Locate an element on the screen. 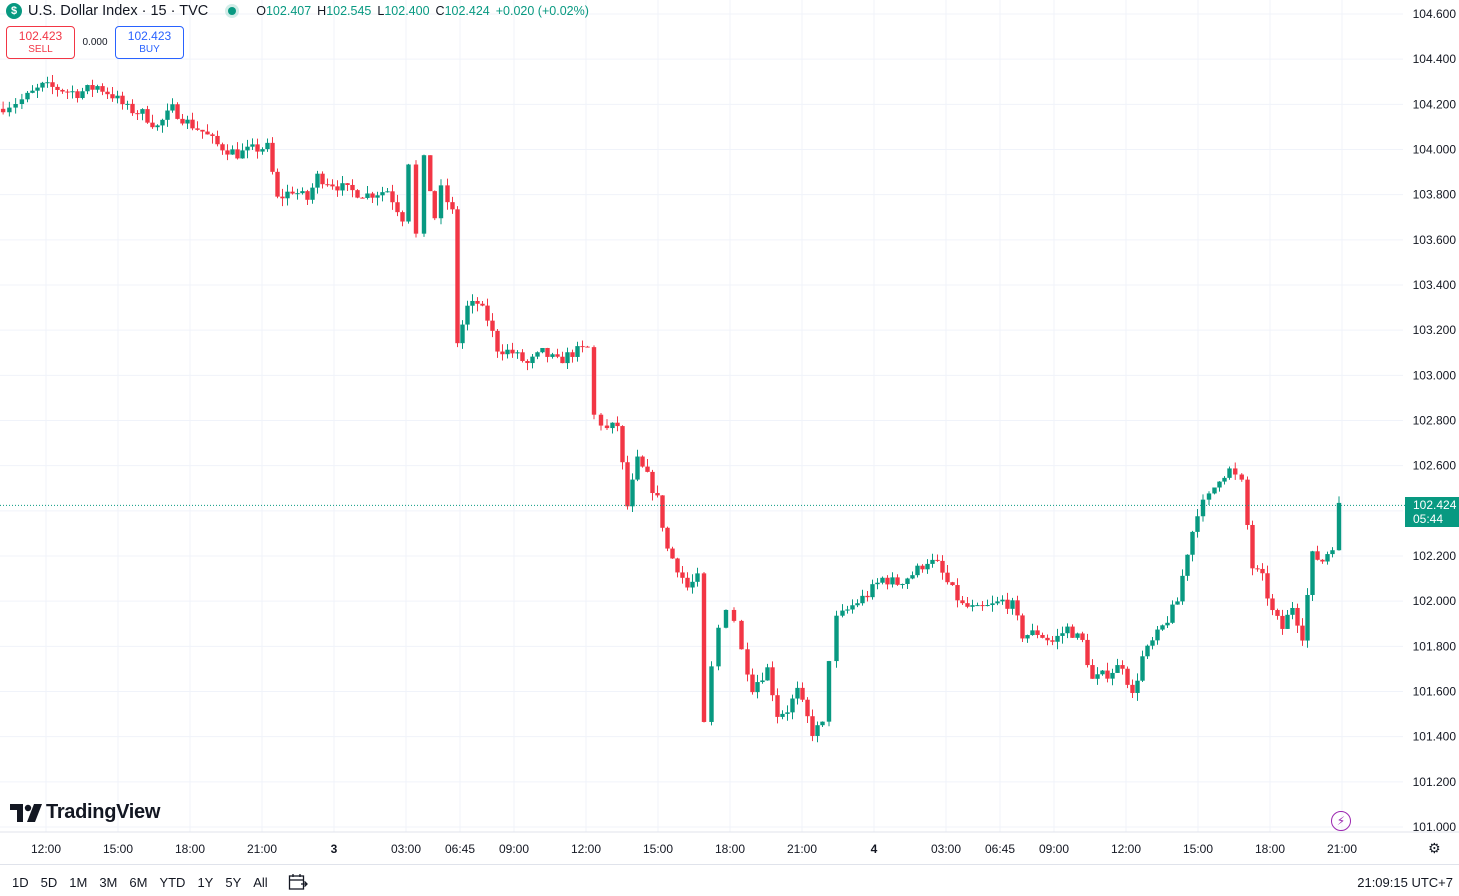 This screenshot has width=1459, height=896. y-tick-label: 103.200 is located at coordinates (1435, 330).